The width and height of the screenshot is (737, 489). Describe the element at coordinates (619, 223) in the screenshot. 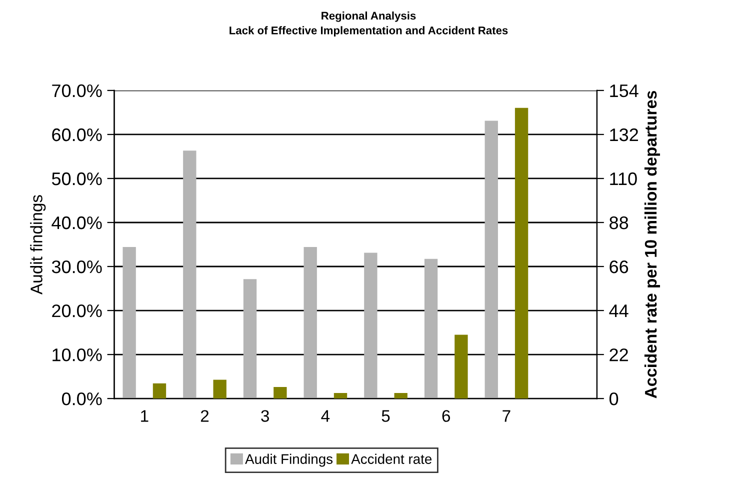

I see `y2-tick-label: 88` at that location.